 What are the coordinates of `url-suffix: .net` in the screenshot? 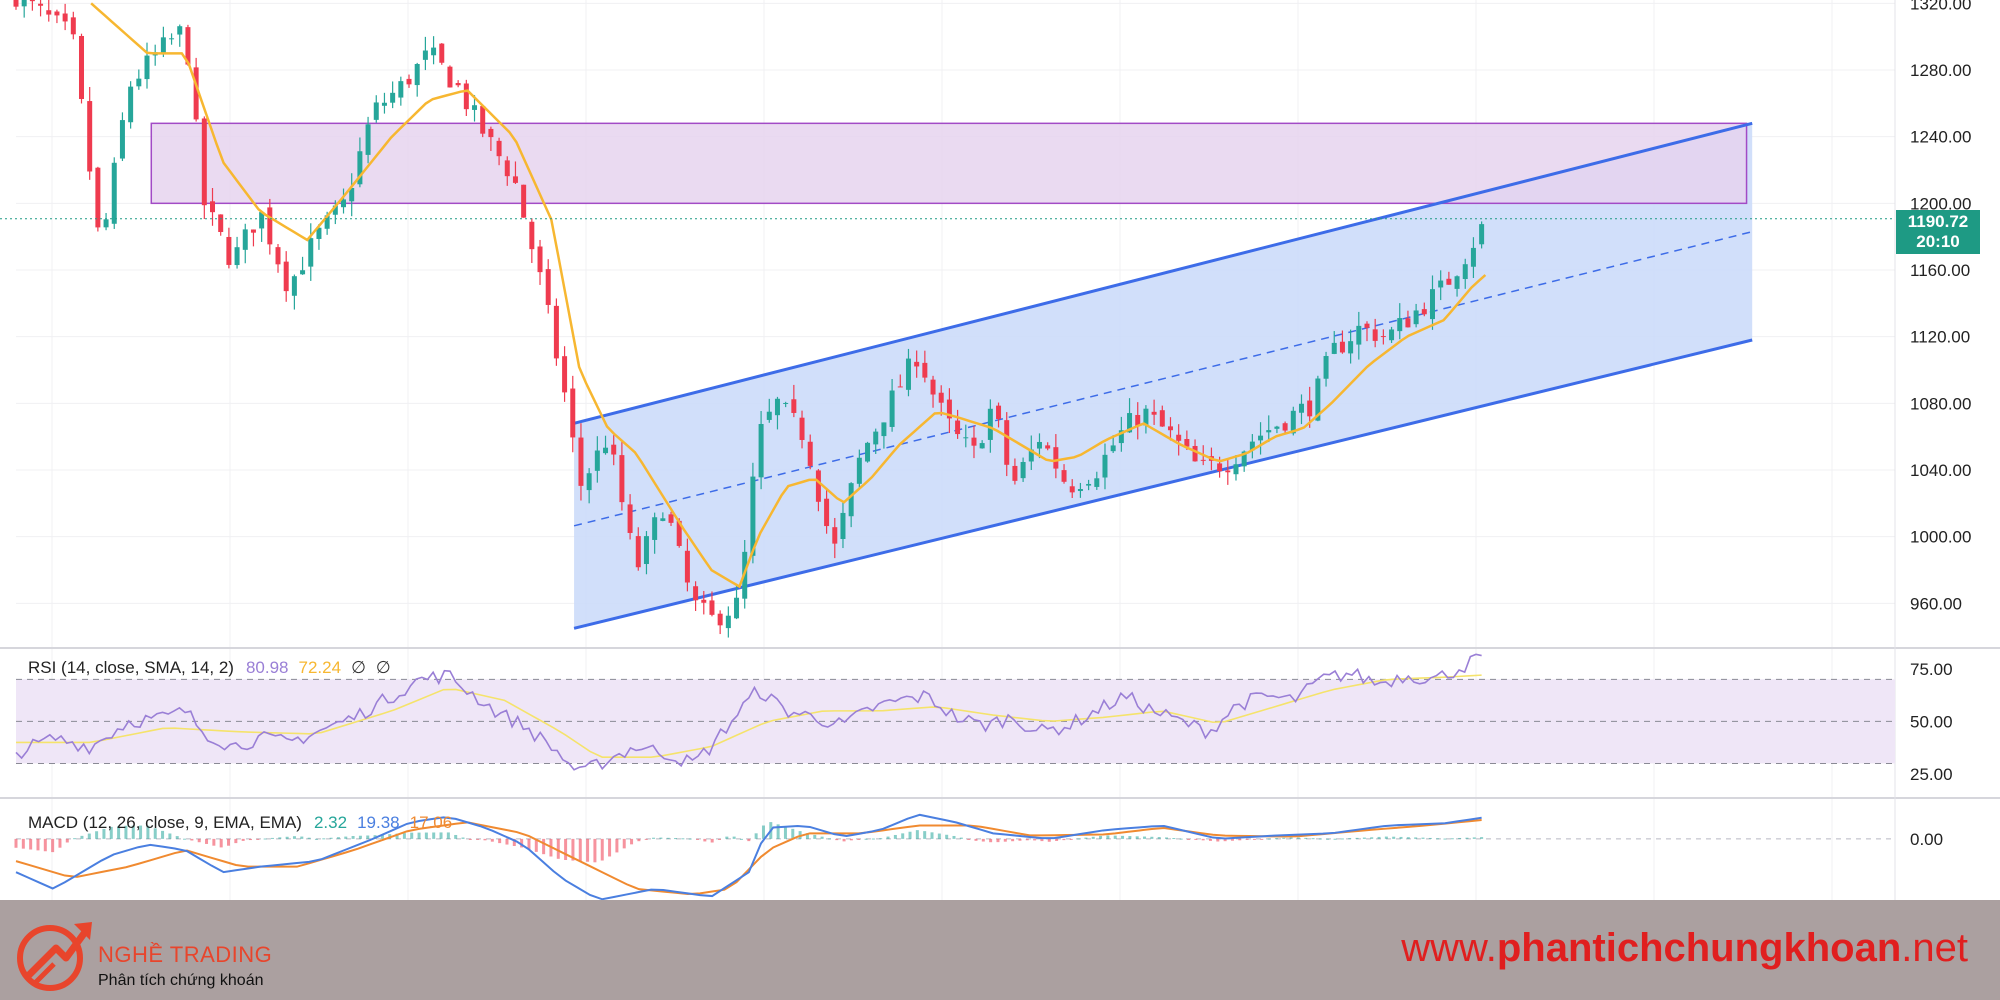 It's located at (1934, 948).